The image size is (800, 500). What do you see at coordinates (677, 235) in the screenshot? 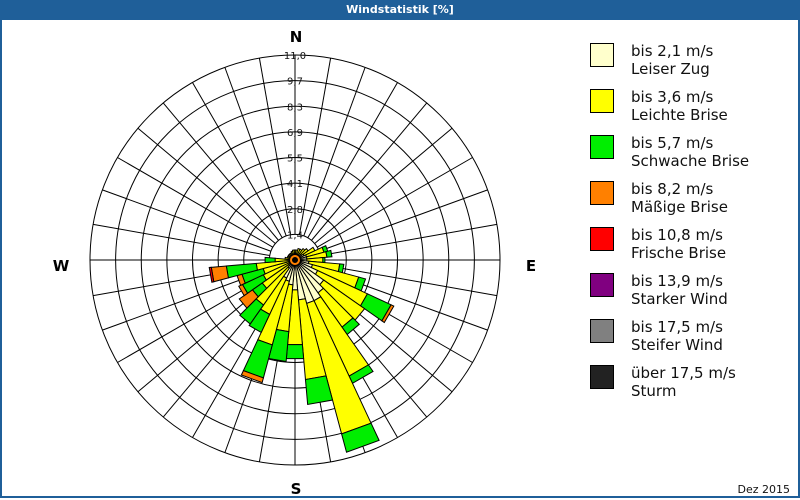
I see `legend-speed: bis 10,8 m/s` at bounding box center [677, 235].